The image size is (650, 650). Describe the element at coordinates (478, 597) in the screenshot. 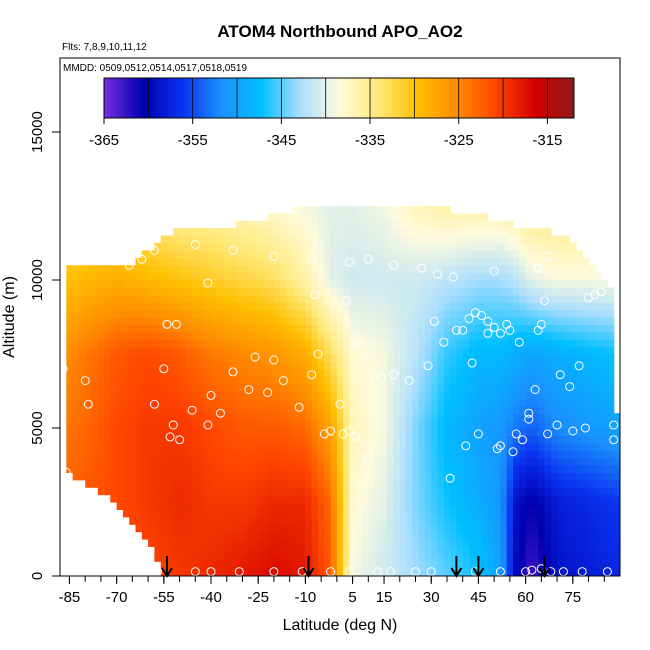

I see `x-tick-label: 45` at that location.